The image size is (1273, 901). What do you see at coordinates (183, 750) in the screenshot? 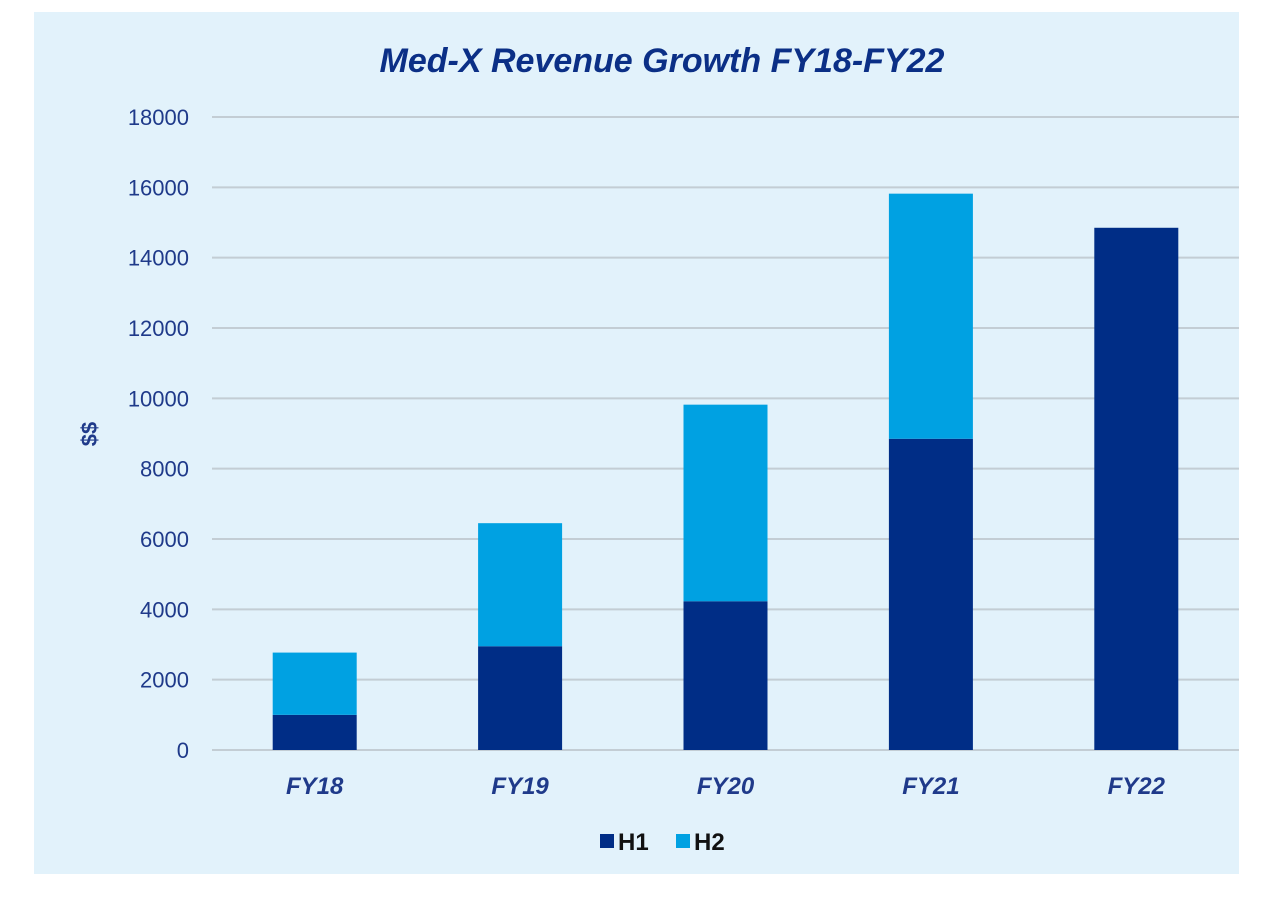
I see `y-tick-label: 0` at bounding box center [183, 750].